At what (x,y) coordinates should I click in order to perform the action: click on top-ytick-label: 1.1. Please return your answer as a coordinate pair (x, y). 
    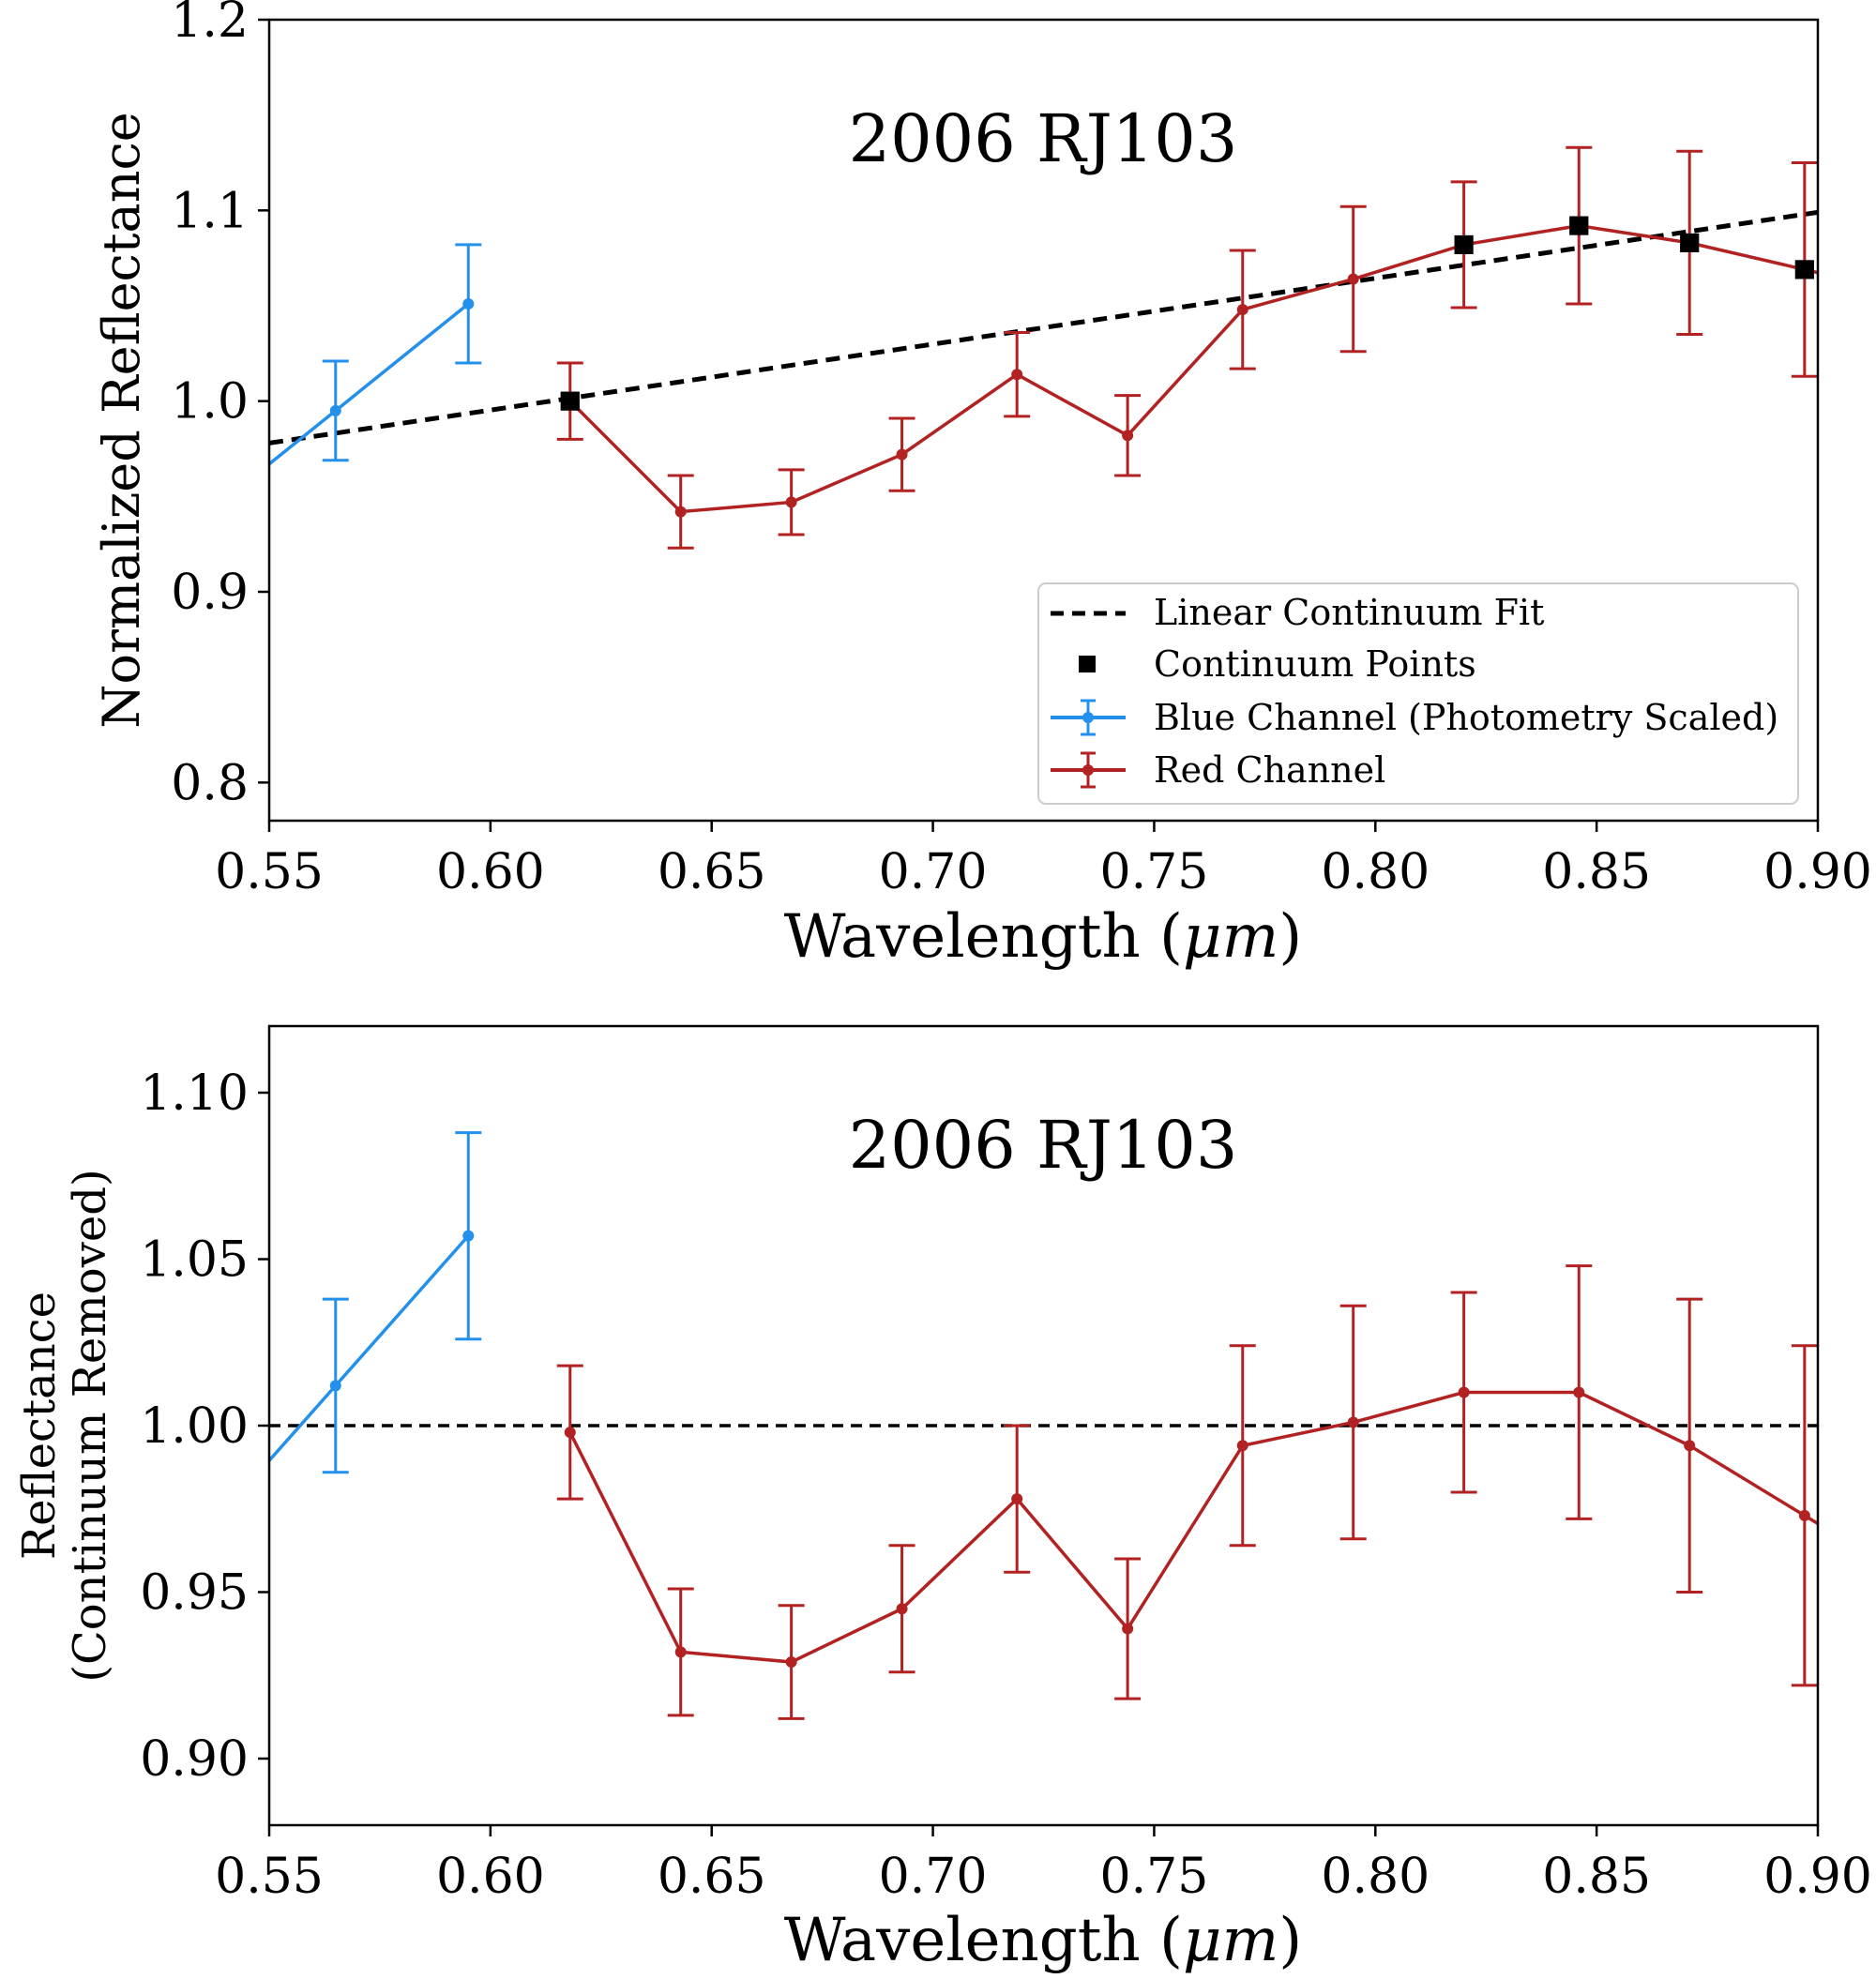
    Looking at the image, I should click on (210, 211).